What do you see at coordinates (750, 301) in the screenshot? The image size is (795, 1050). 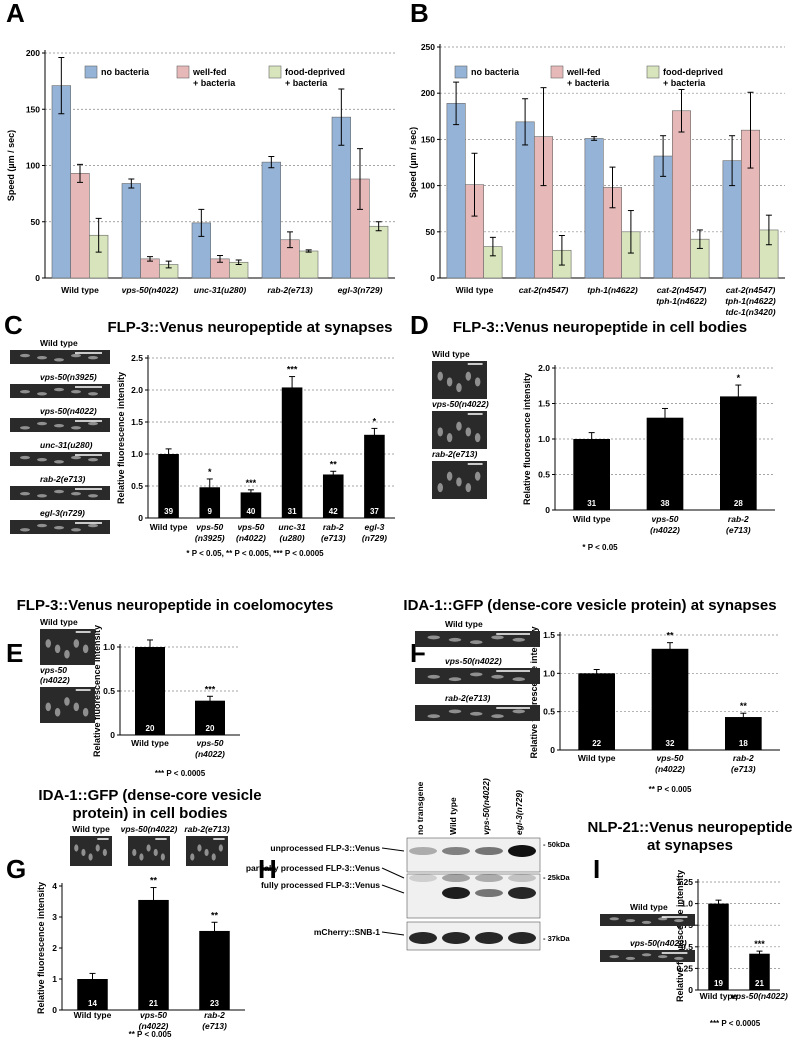 I see `x-tick-label-line: tph-1(n4622)` at bounding box center [750, 301].